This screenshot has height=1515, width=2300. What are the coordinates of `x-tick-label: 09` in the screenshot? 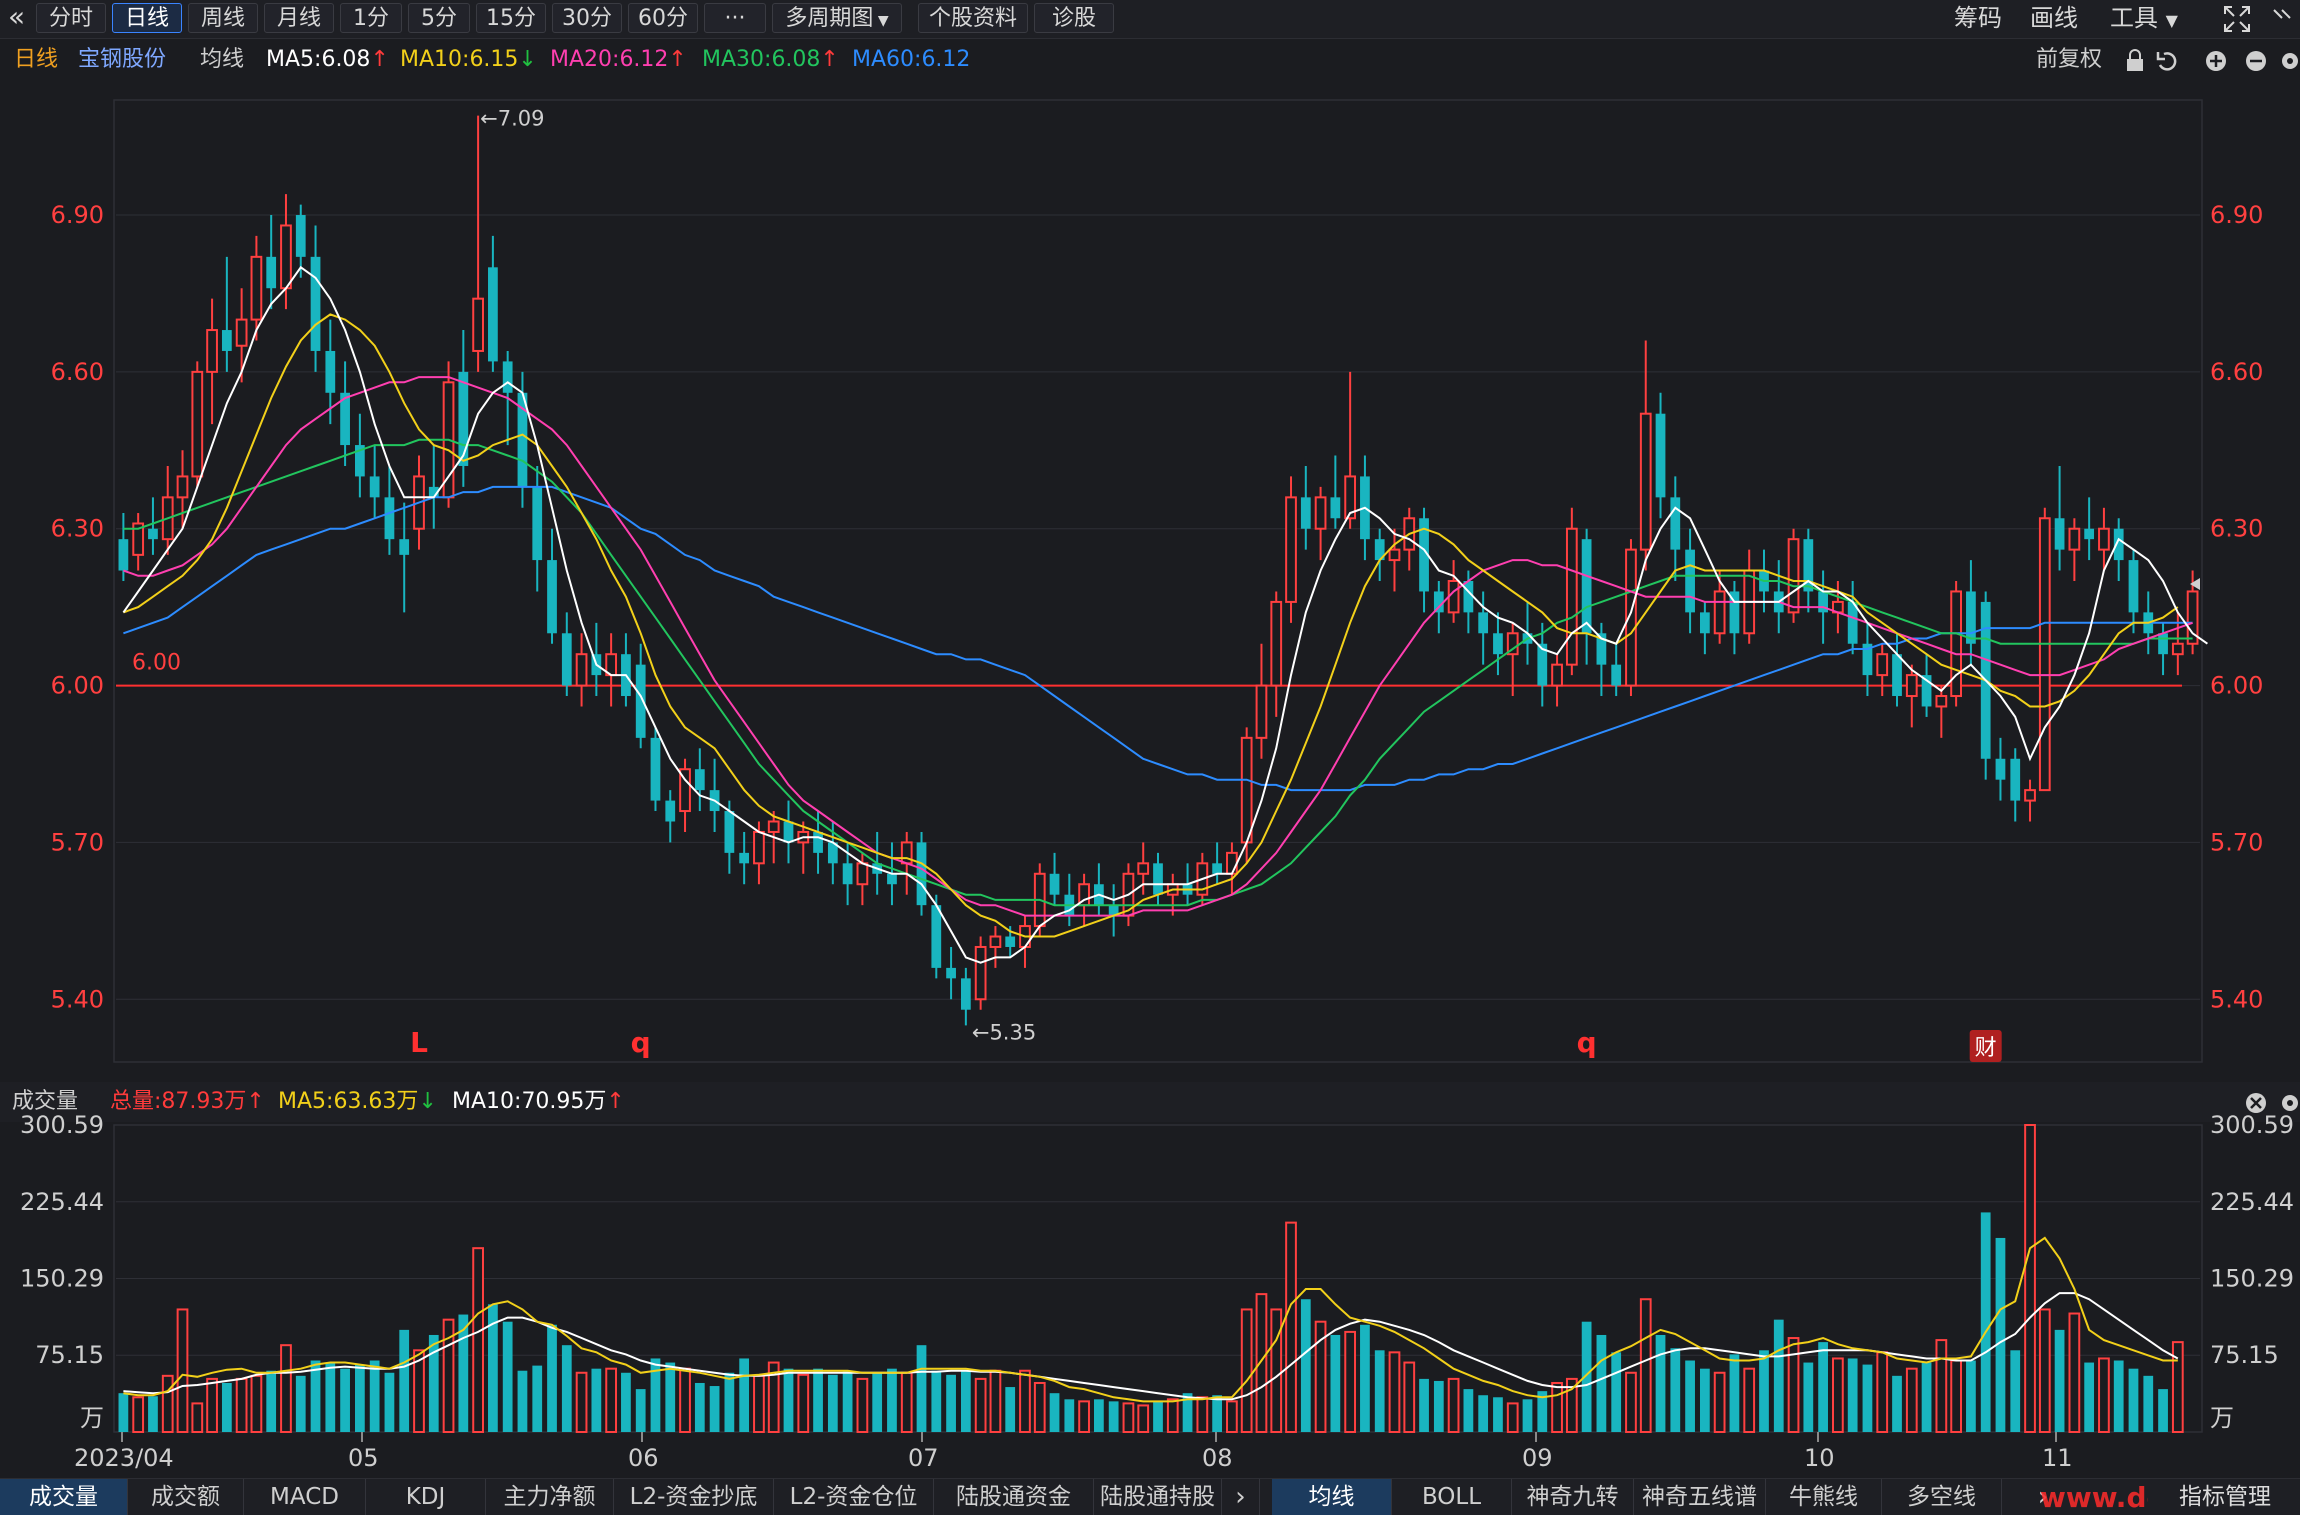 It's located at (1537, 1458).